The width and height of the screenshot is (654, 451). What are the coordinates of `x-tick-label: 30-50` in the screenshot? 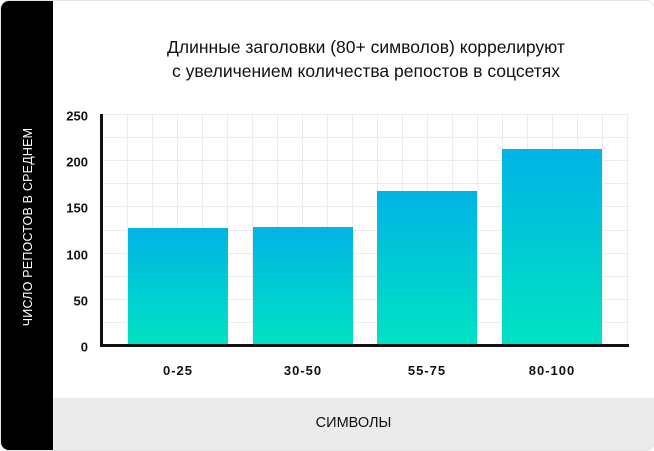 It's located at (303, 370).